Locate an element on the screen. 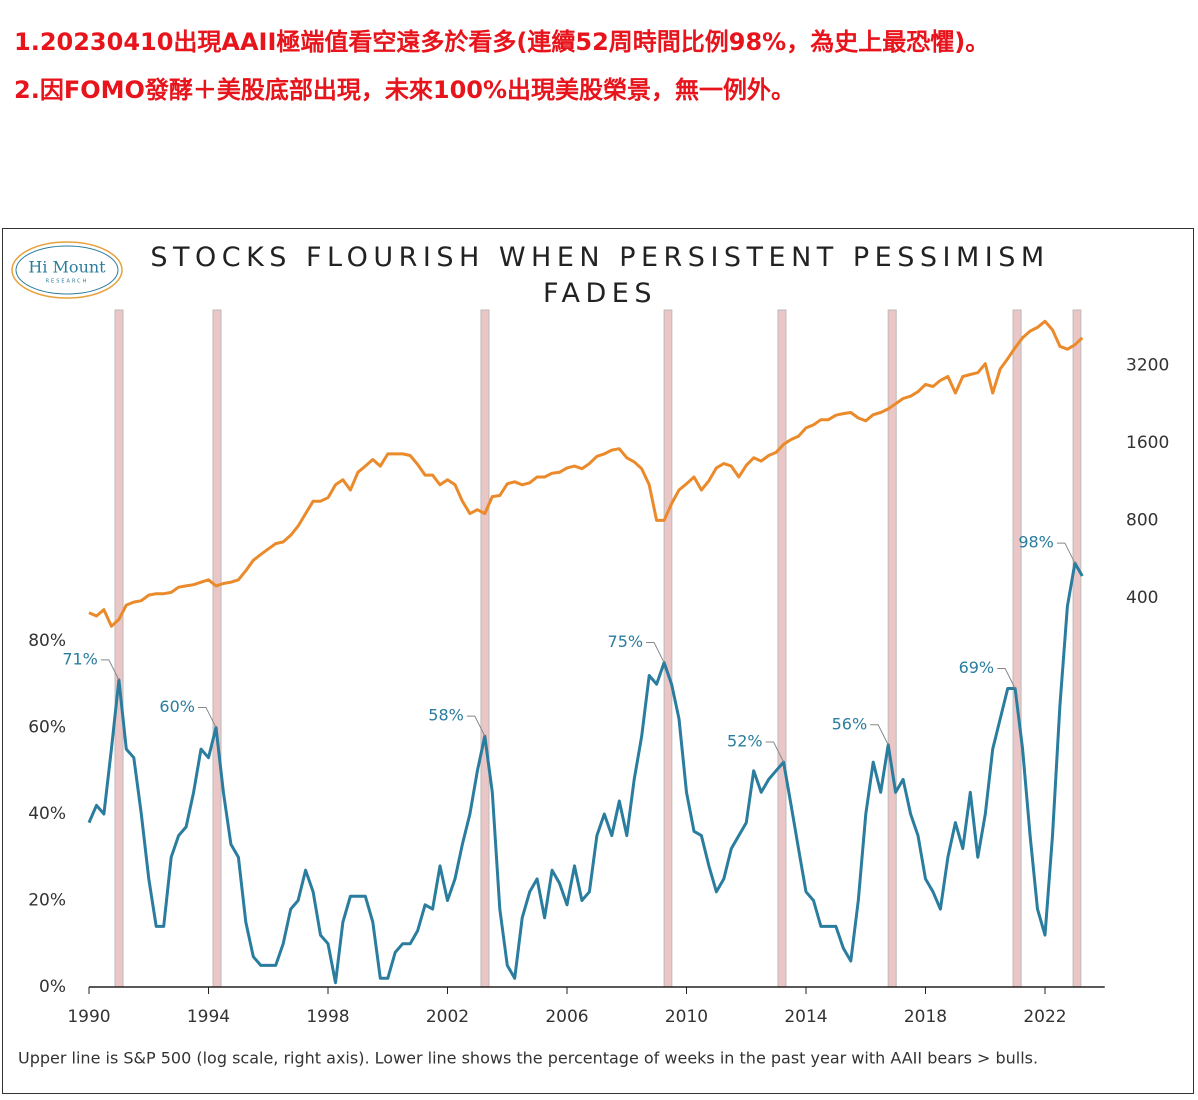 This screenshot has width=1198, height=1100. y-tick-label: 0% is located at coordinates (52, 987).